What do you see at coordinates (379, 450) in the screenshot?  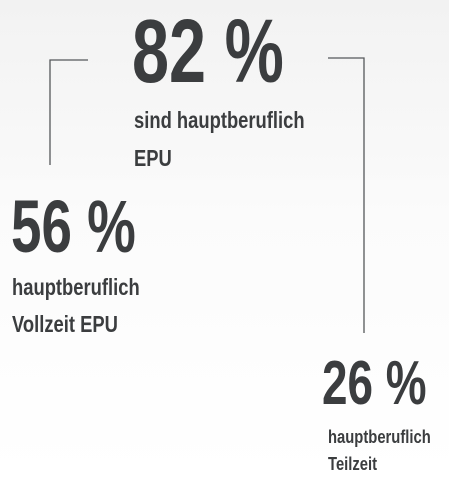 I see `stat-label: hauptberuflich Teilzeit` at bounding box center [379, 450].